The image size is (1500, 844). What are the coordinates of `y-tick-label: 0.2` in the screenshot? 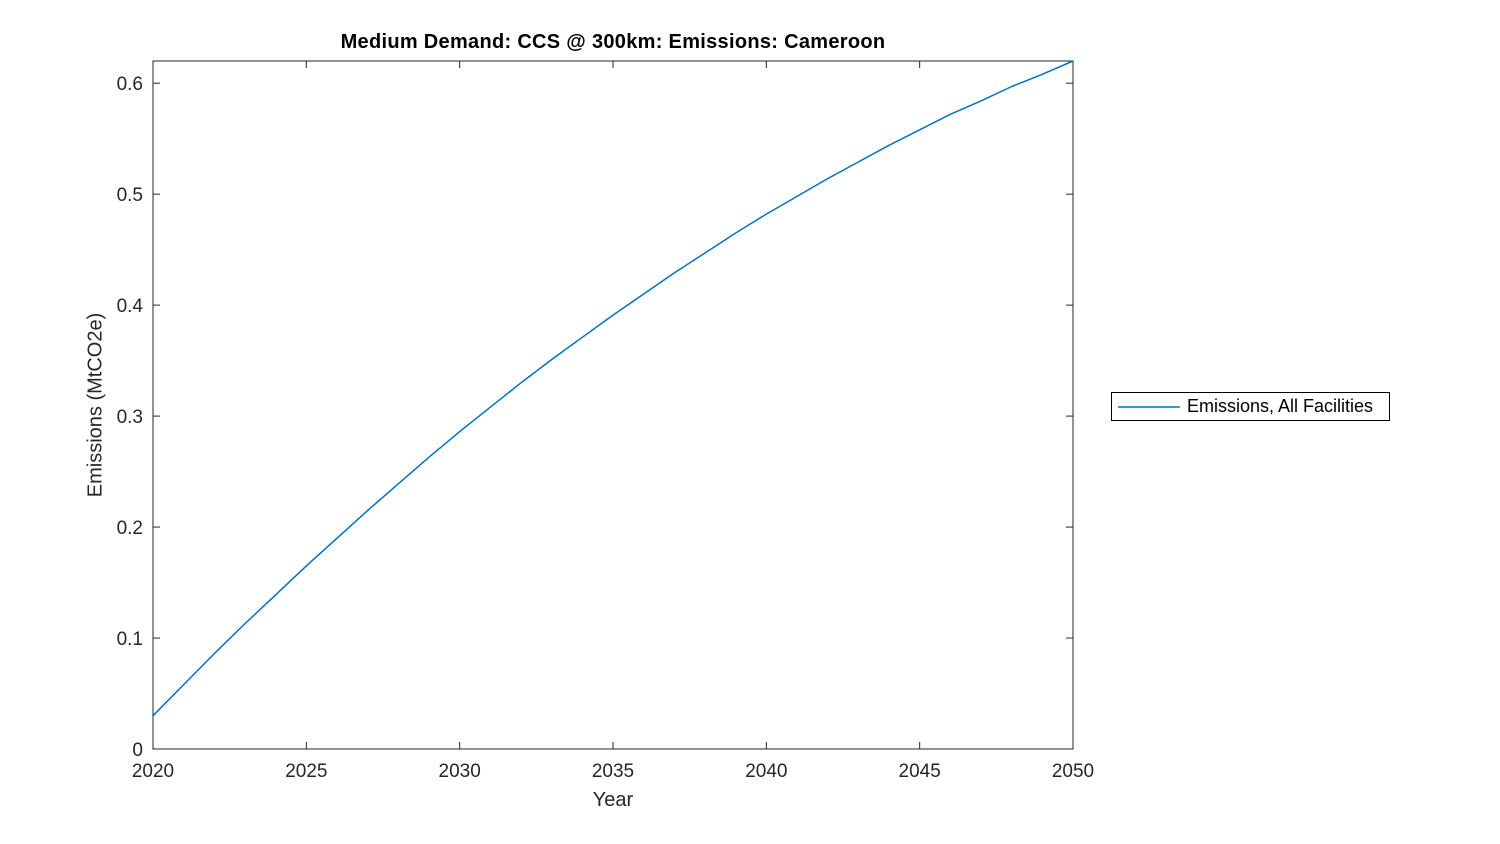 It's located at (130, 528).